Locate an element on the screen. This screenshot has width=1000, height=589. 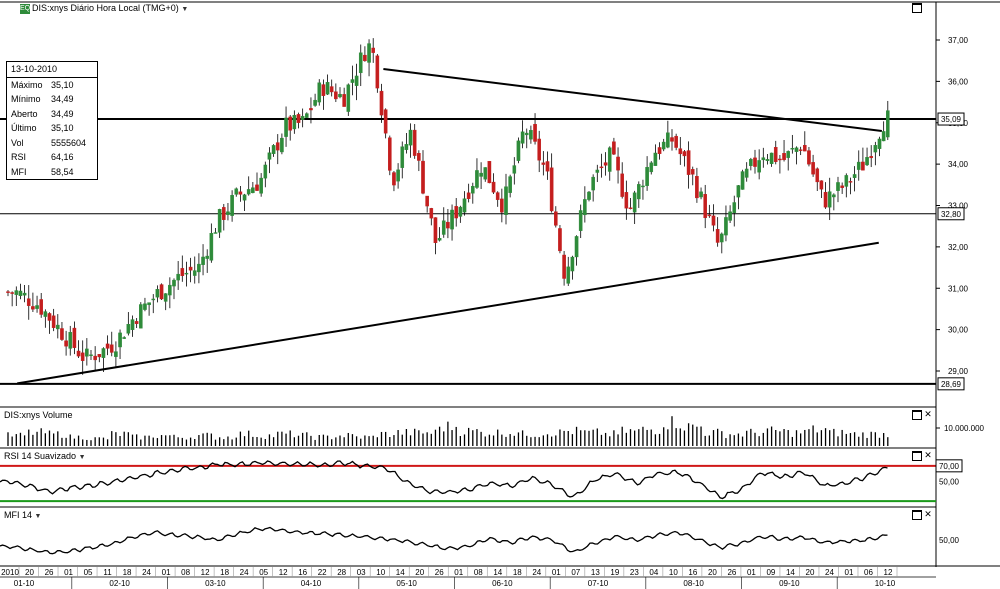
x-day-label: 13 is located at coordinates (595, 572).